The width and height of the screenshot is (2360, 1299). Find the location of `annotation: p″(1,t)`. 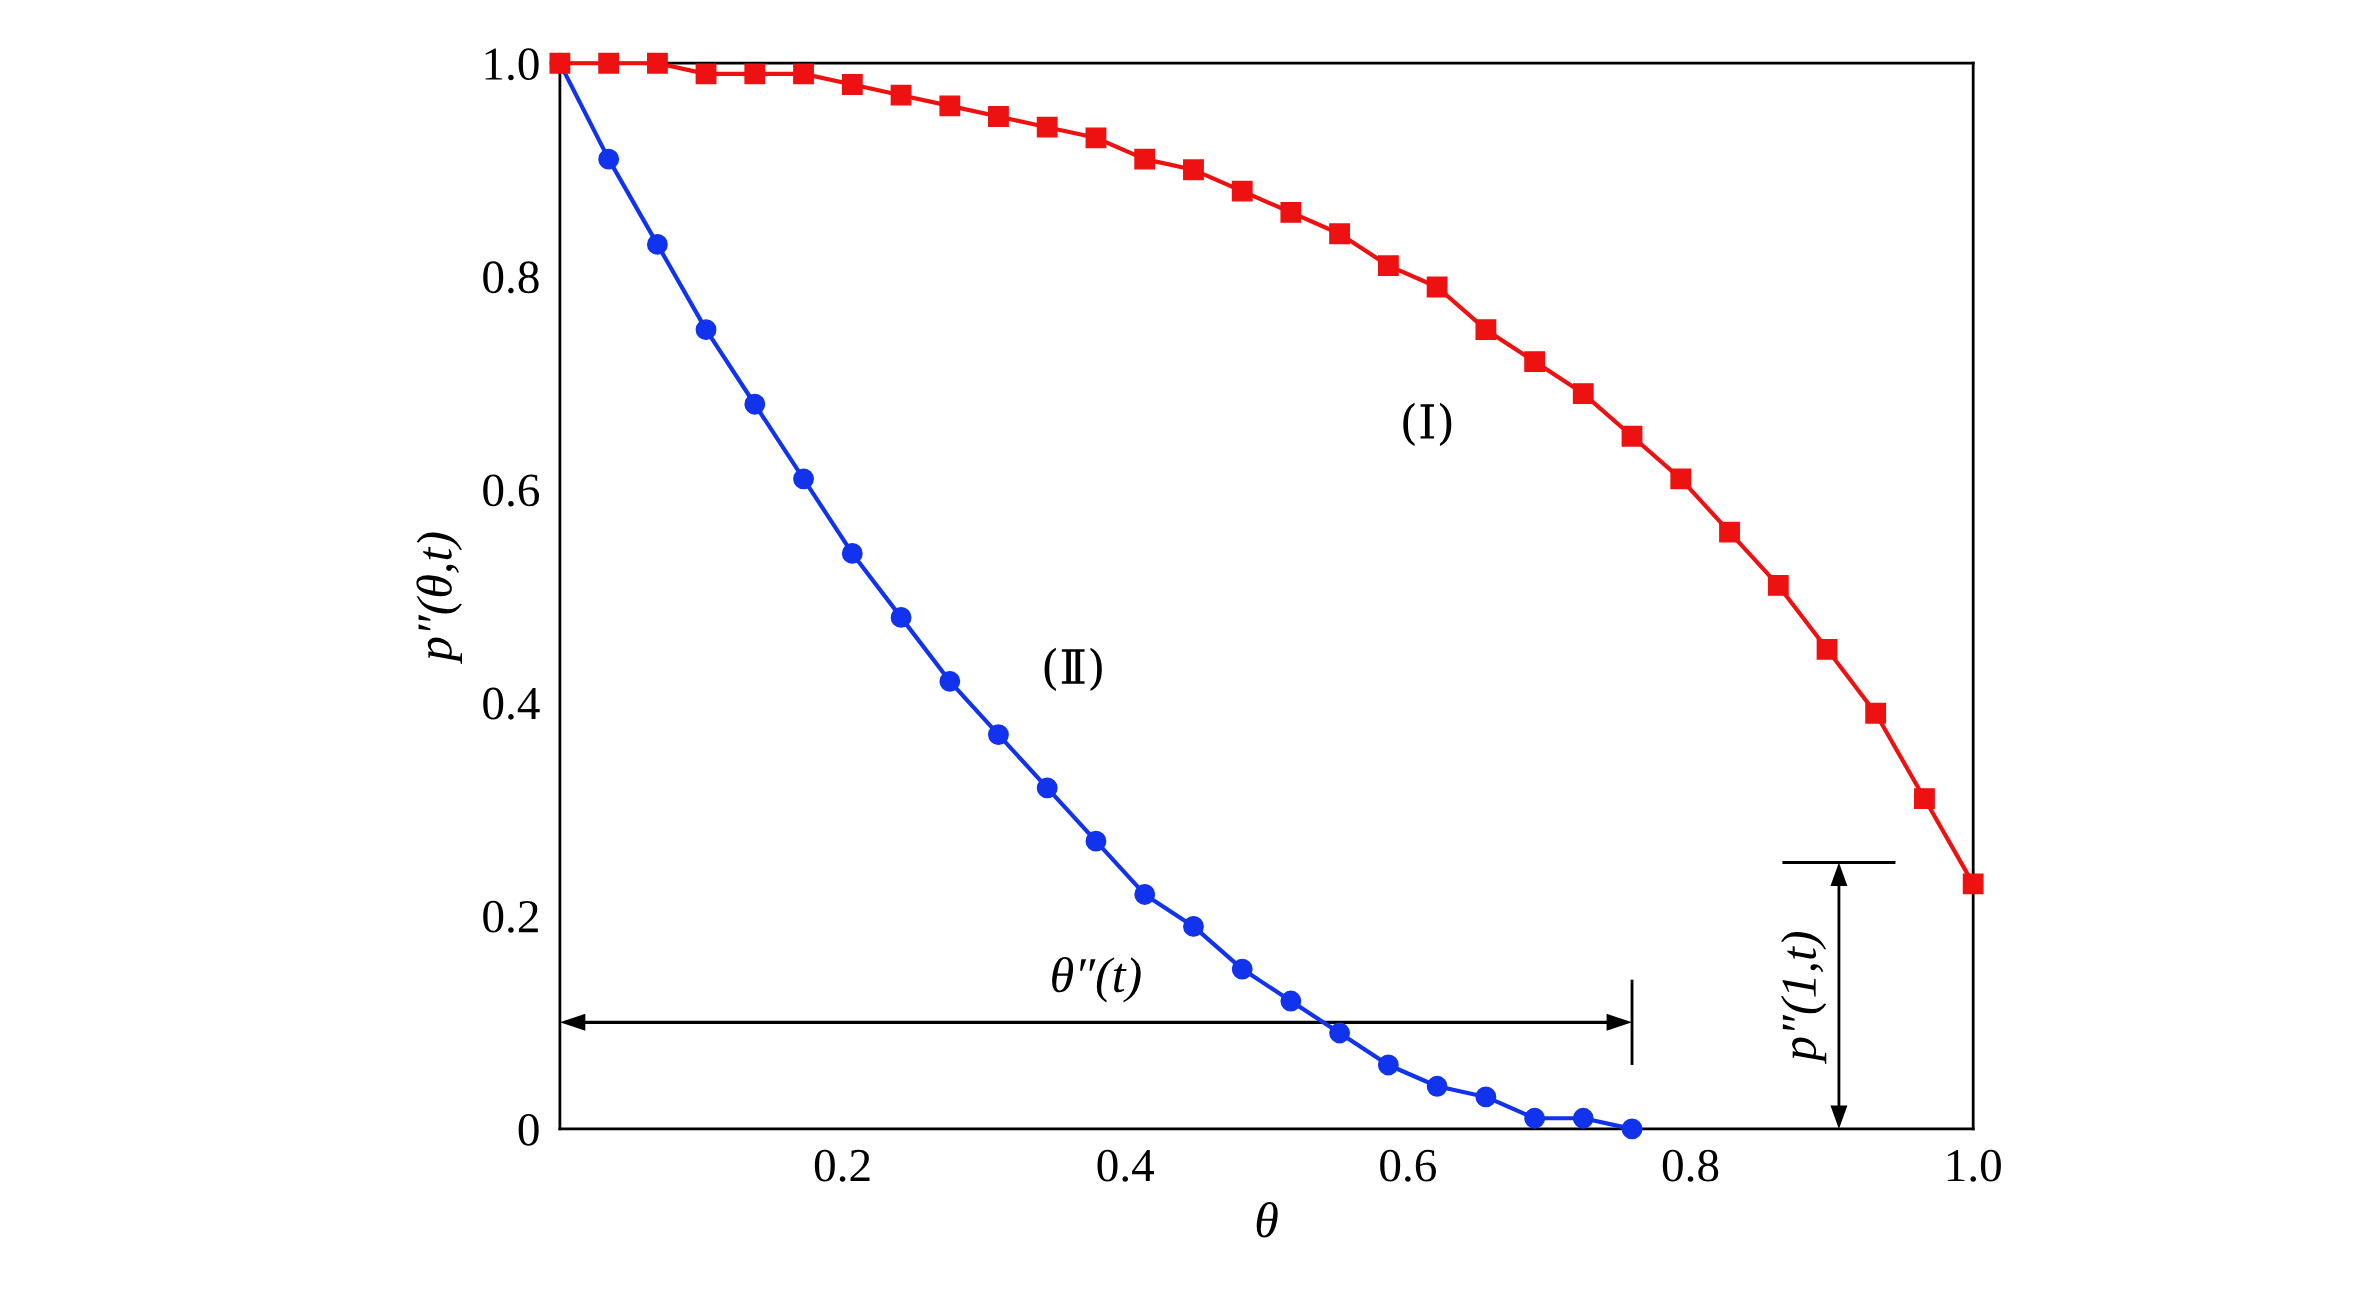

annotation: p″(1,t) is located at coordinates (1803, 997).